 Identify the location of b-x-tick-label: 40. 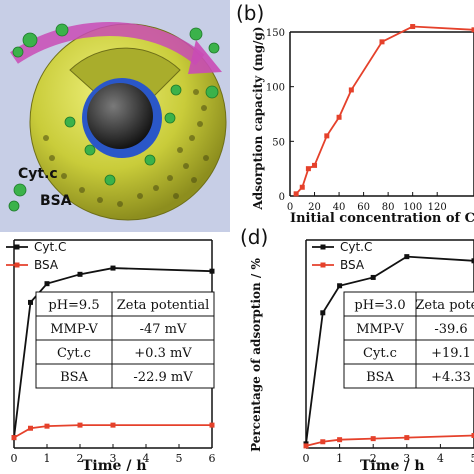
(339, 207).